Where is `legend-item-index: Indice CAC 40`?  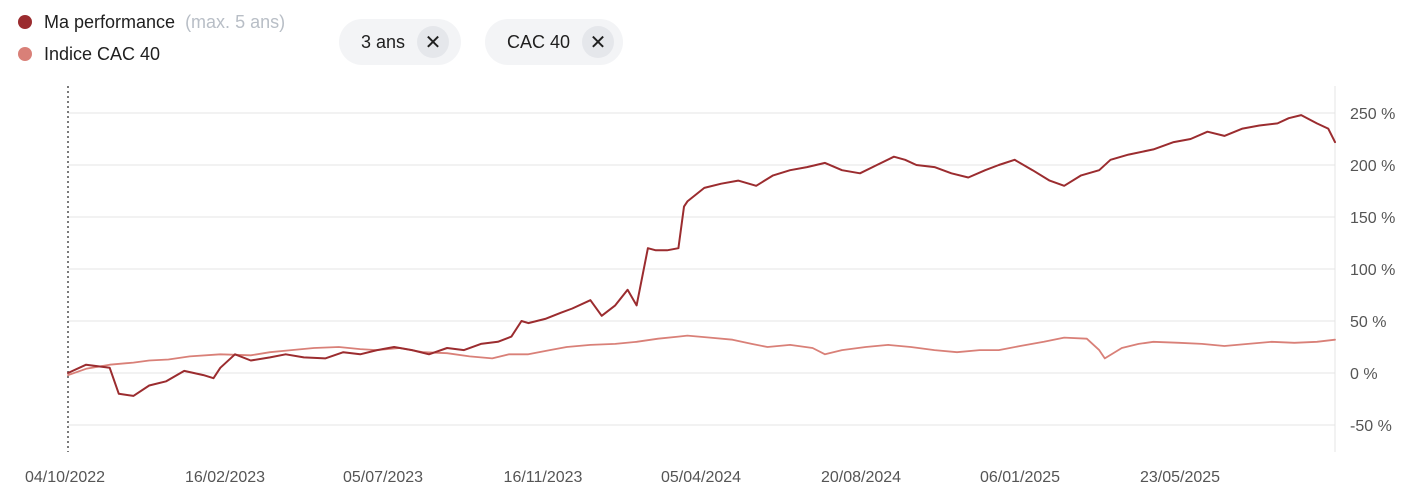 legend-item-index: Indice CAC 40 is located at coordinates (151, 54).